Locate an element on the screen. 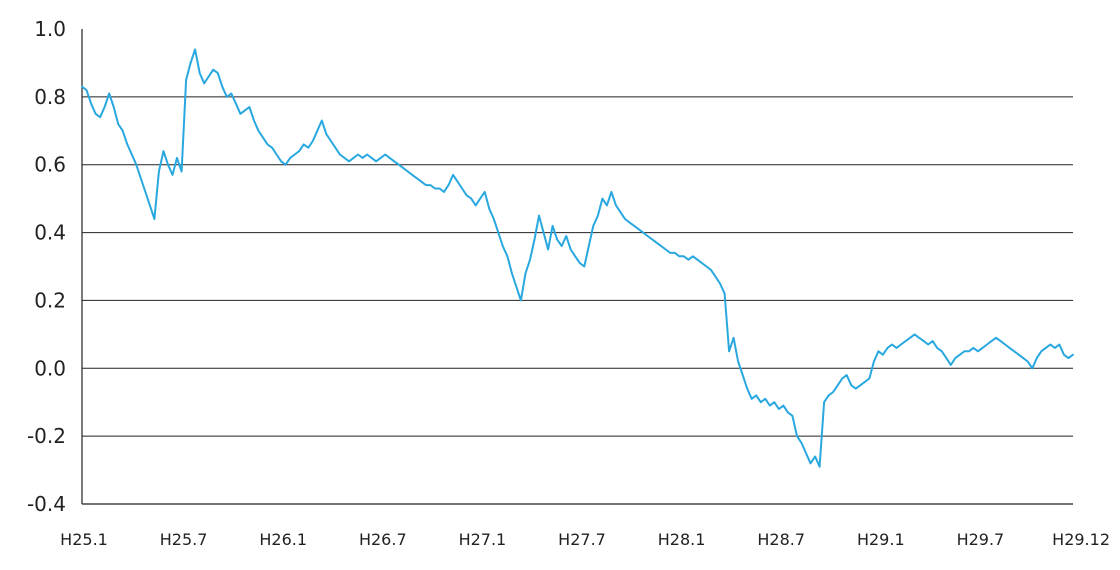  x-tick-label: H29.12 is located at coordinates (1081, 539).